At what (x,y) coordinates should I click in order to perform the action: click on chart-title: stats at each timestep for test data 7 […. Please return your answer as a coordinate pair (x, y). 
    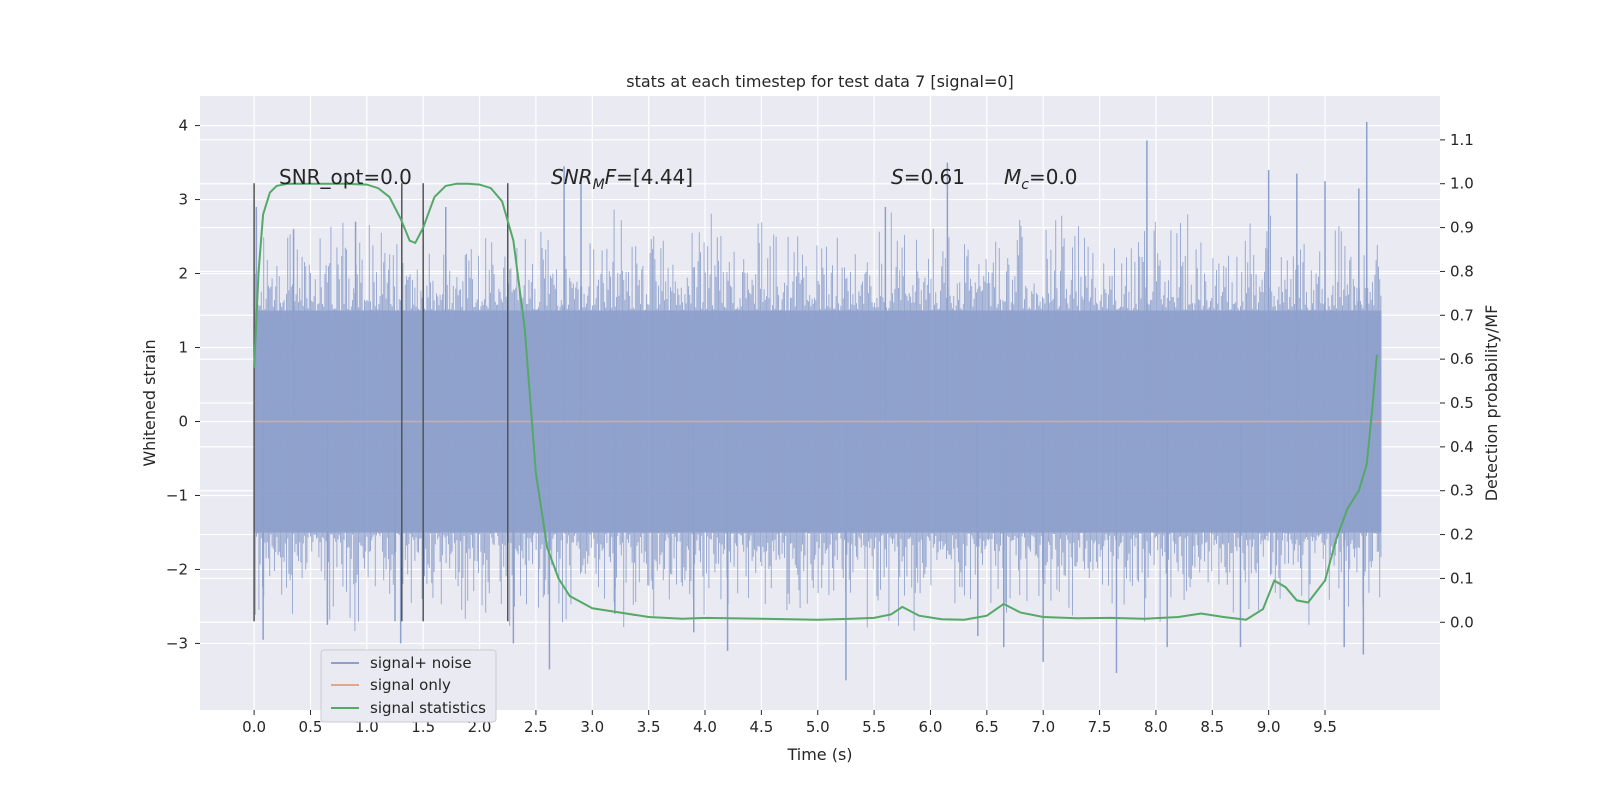
    Looking at the image, I should click on (819, 81).